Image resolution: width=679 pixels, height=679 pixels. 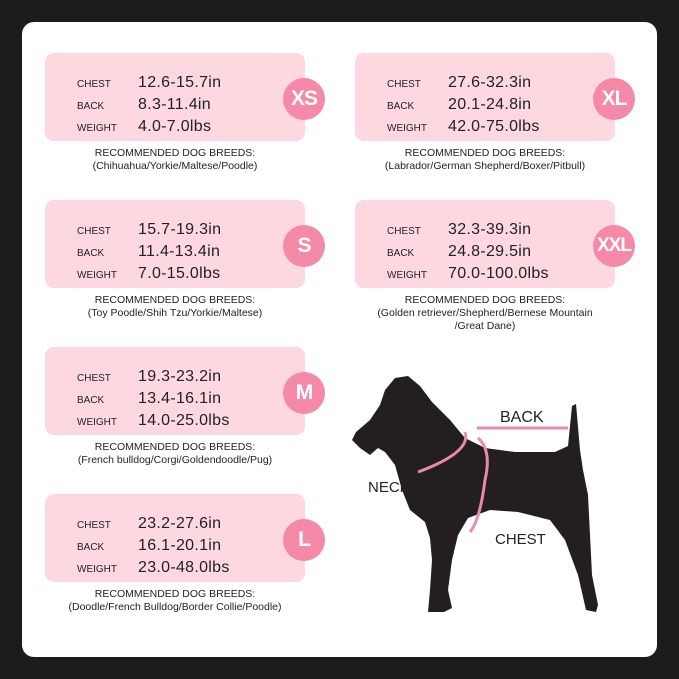 I want to click on breeds-list: (French bulldog/Corgi/Goldendoodle/Pug), so click(x=175, y=460).